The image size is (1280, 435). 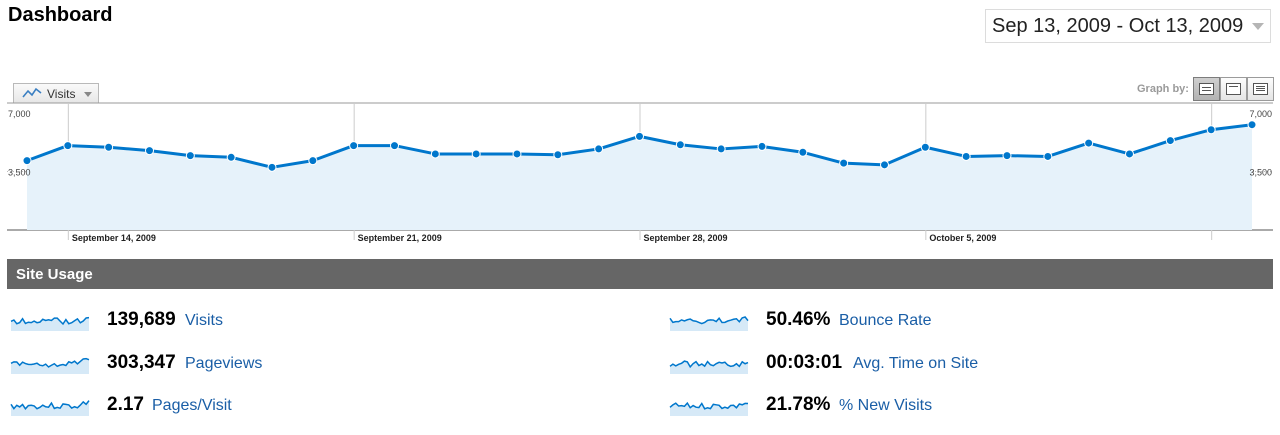 I want to click on graph-by-month-button, so click(x=1260, y=89).